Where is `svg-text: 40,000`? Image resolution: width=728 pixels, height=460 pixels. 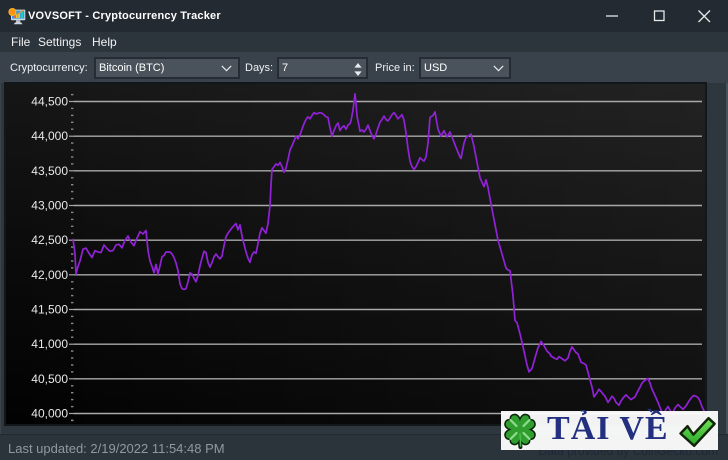
svg-text: 40,000 is located at coordinates (49, 414).